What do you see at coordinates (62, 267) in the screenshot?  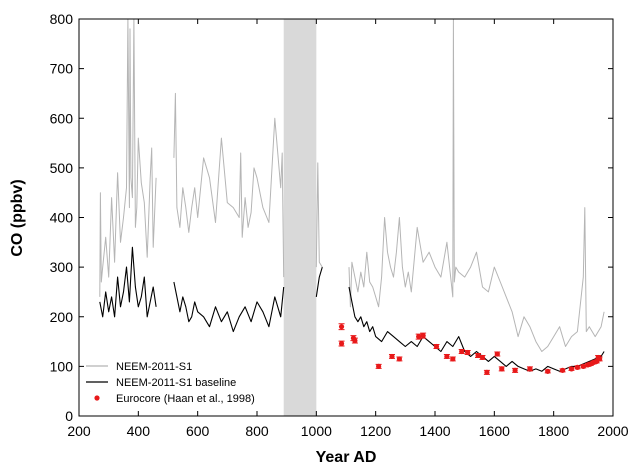 I see `y-tick-label-300: 300` at bounding box center [62, 267].